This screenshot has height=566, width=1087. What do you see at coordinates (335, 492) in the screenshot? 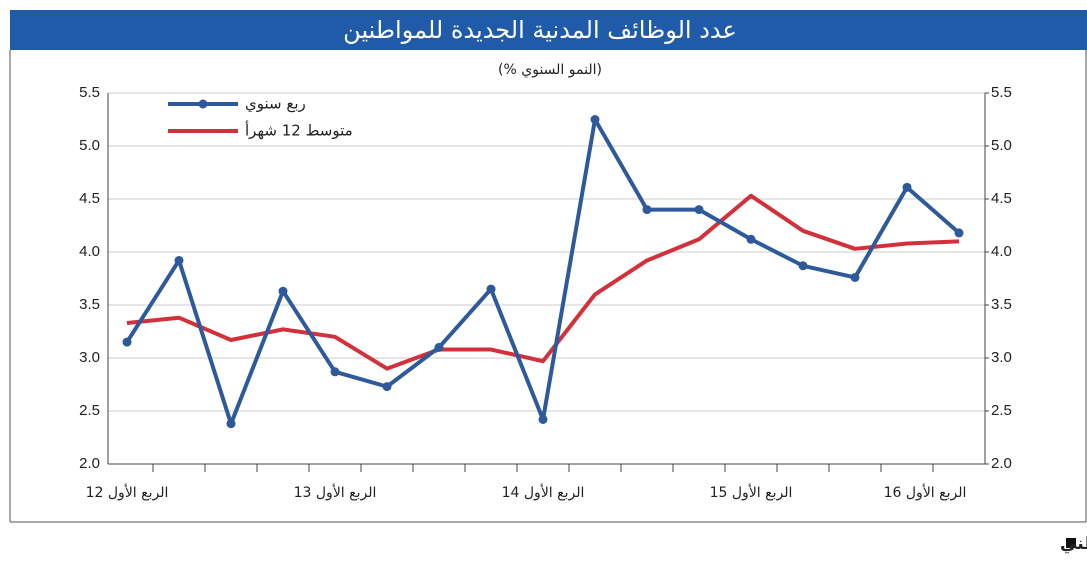
I see `x-tick-label: الربع الأول 13` at bounding box center [335, 492].